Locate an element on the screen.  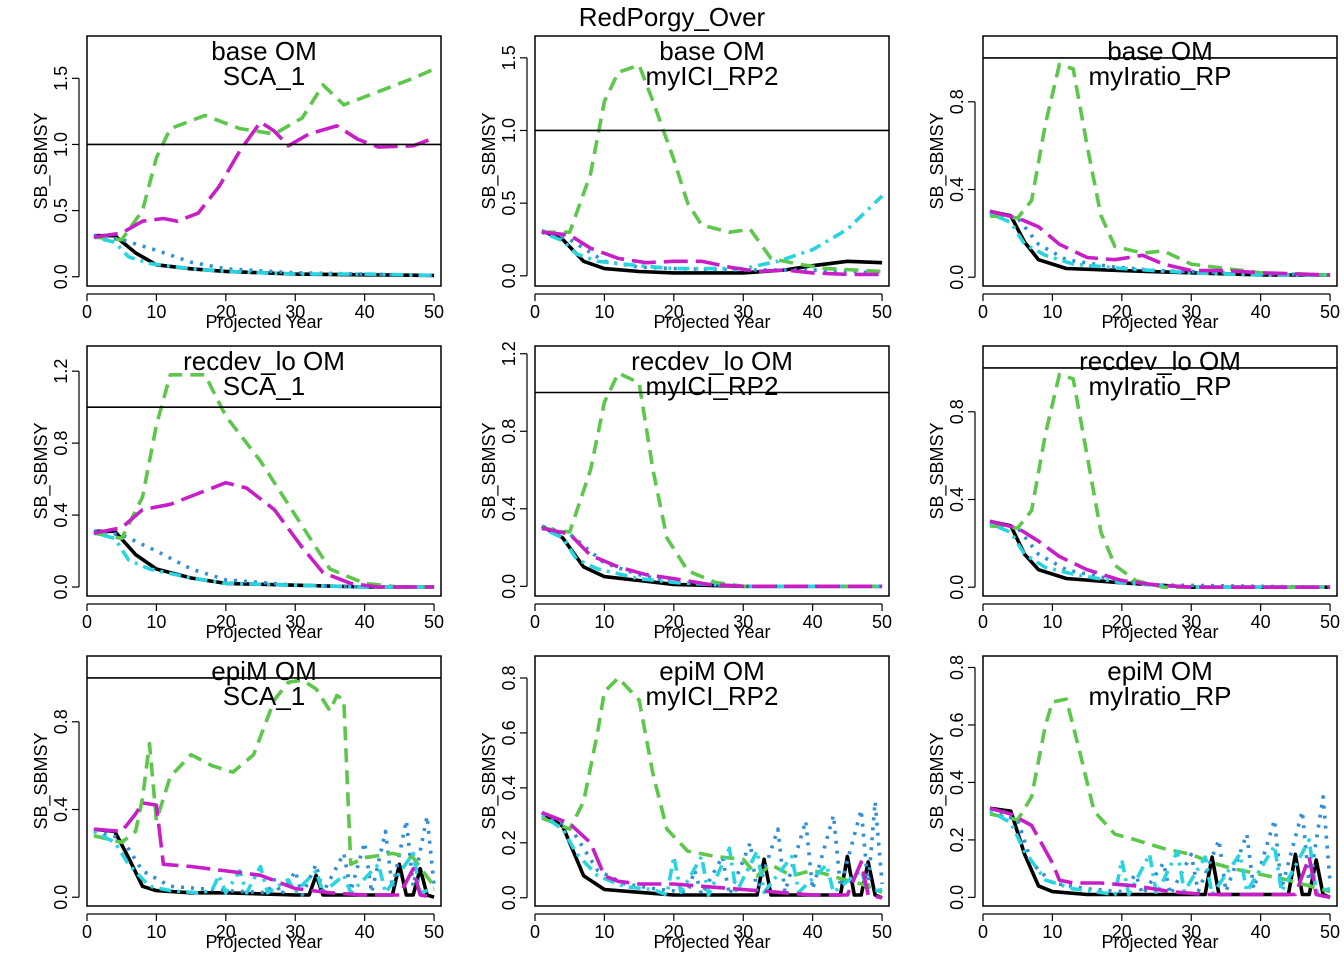
y-axis: 0.0 0.4 0.8 1.2 SB_SBMSY is located at coordinates (55, 479).